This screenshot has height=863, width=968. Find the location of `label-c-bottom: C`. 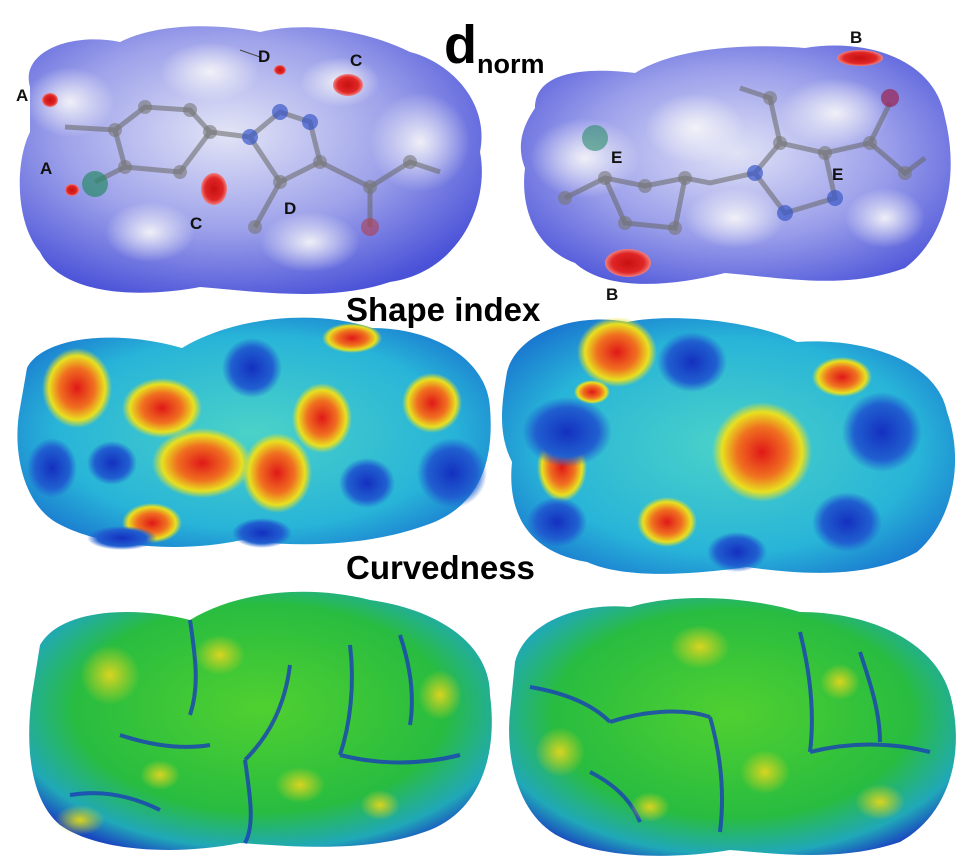

label-c-bottom: C is located at coordinates (196, 223).